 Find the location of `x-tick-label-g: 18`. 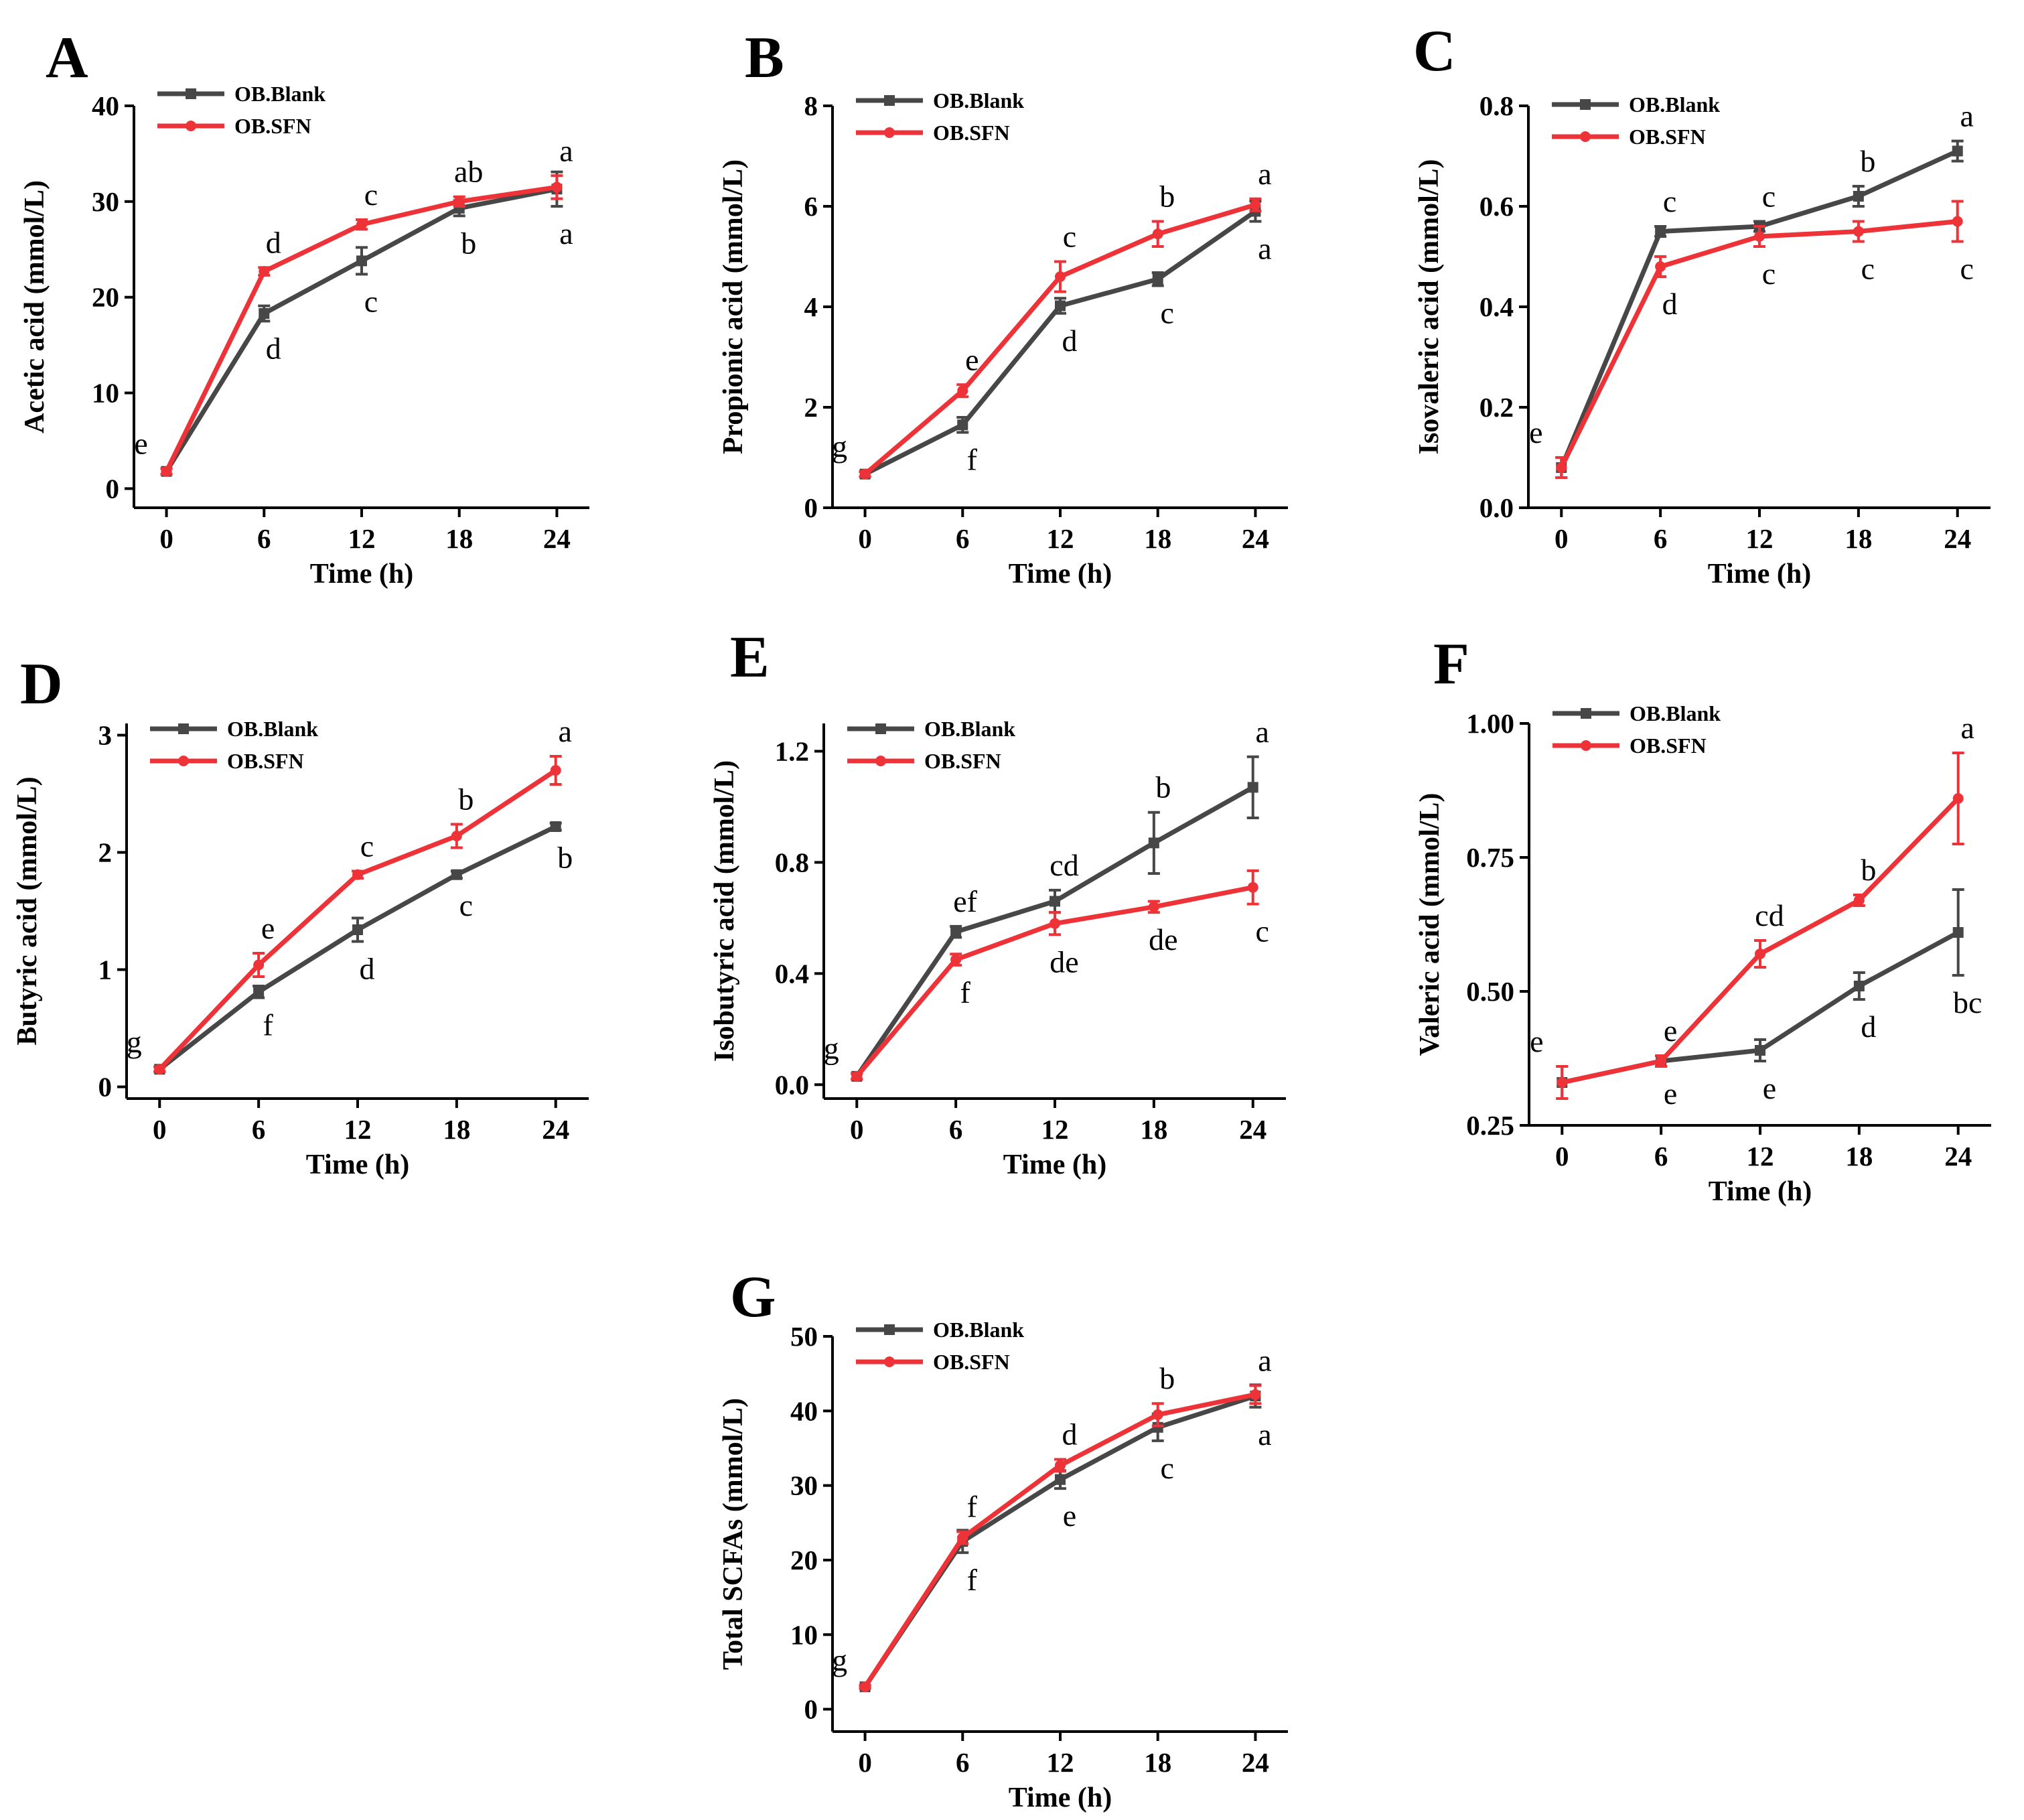

x-tick-label-g: 18 is located at coordinates (1157, 1762).